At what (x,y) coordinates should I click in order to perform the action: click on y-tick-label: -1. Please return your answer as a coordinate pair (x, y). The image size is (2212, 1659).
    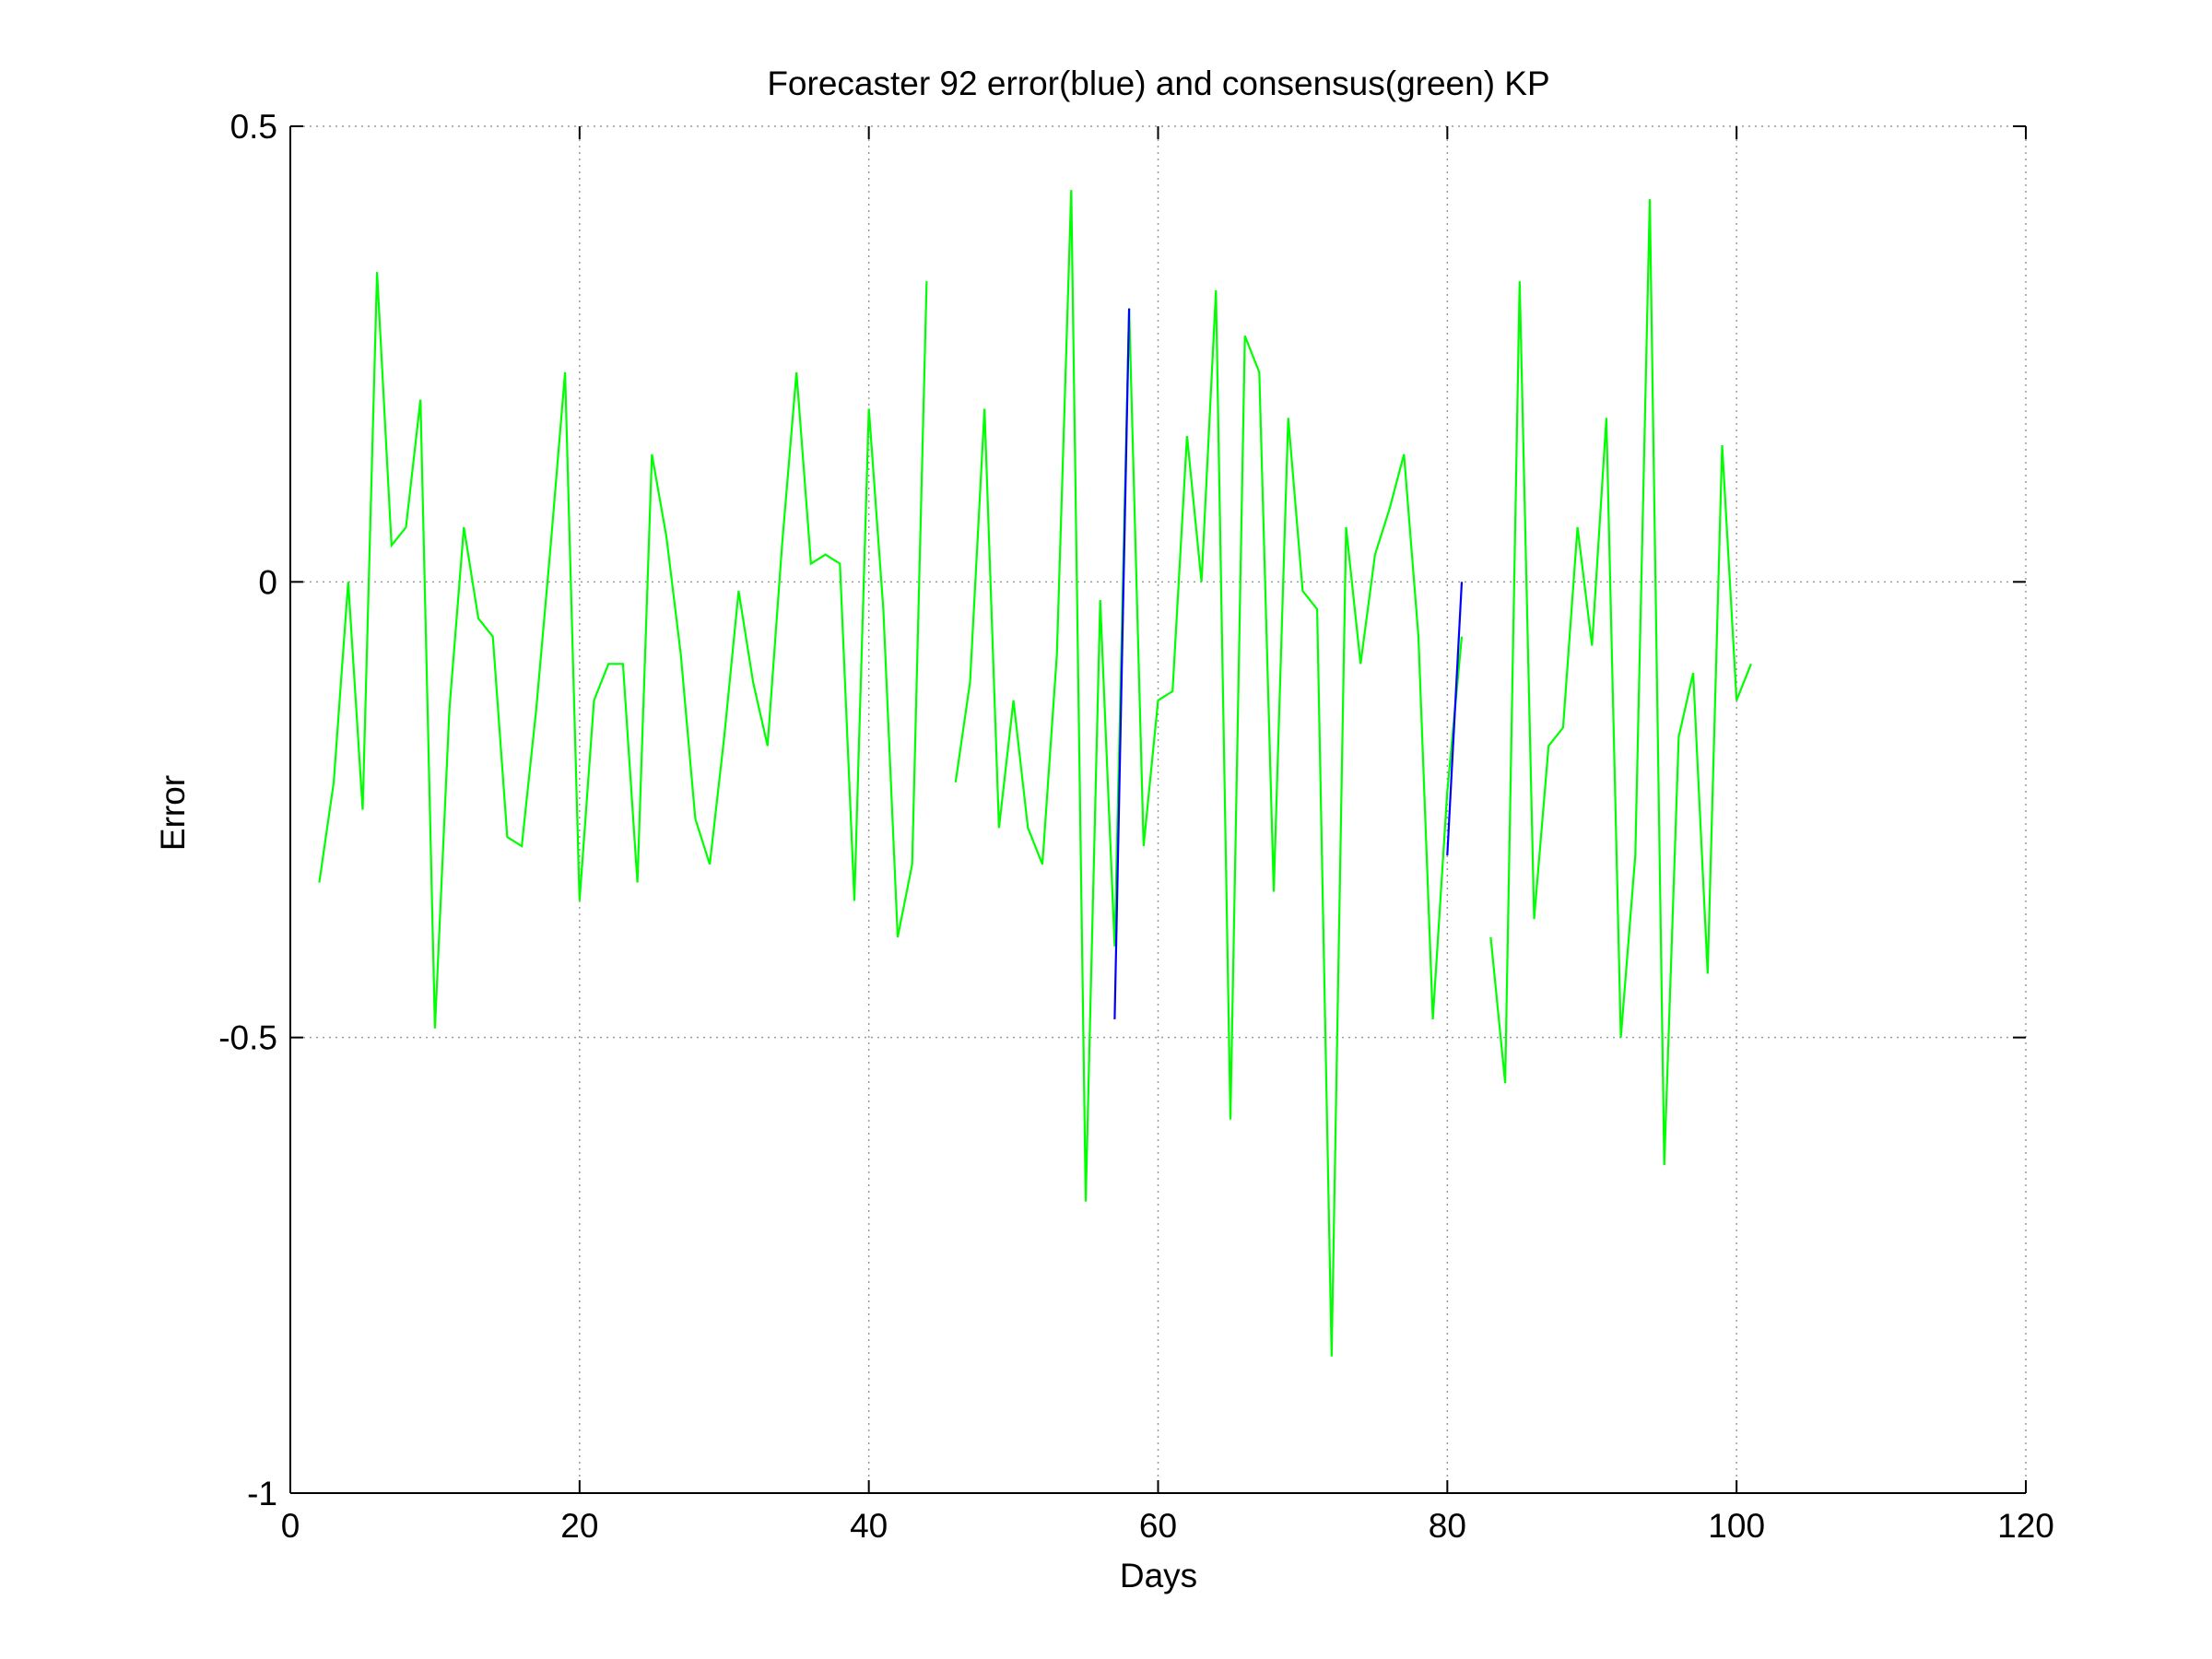
    Looking at the image, I should click on (262, 1493).